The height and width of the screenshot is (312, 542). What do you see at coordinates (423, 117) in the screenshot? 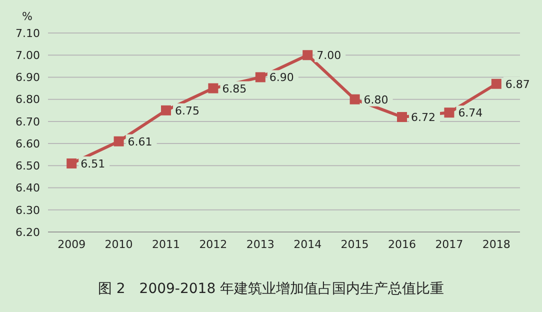
I see `data-label: 6.72` at bounding box center [423, 117].